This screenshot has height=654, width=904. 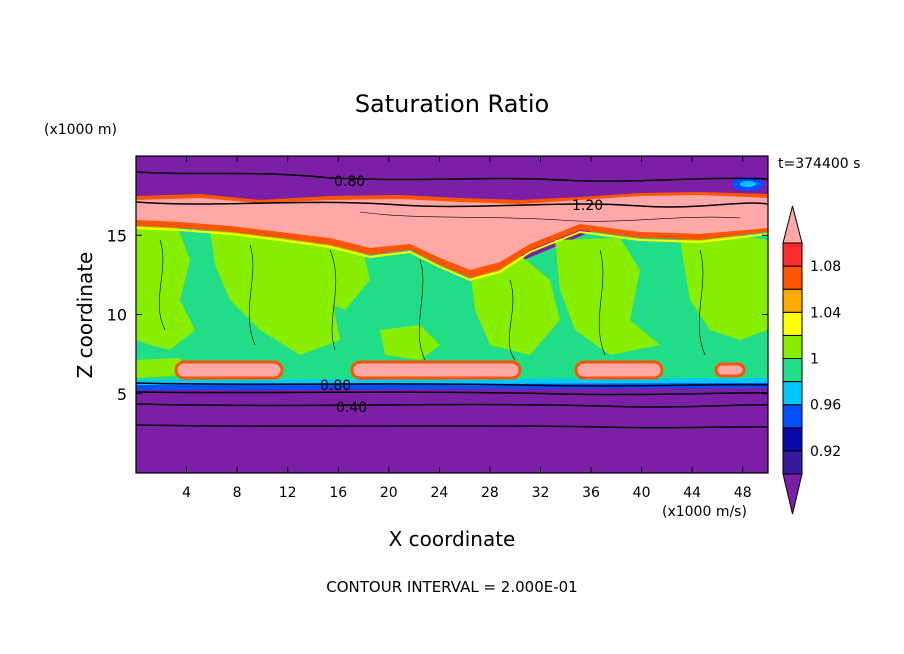 I want to click on time-label: t=374400 s, so click(x=819, y=164).